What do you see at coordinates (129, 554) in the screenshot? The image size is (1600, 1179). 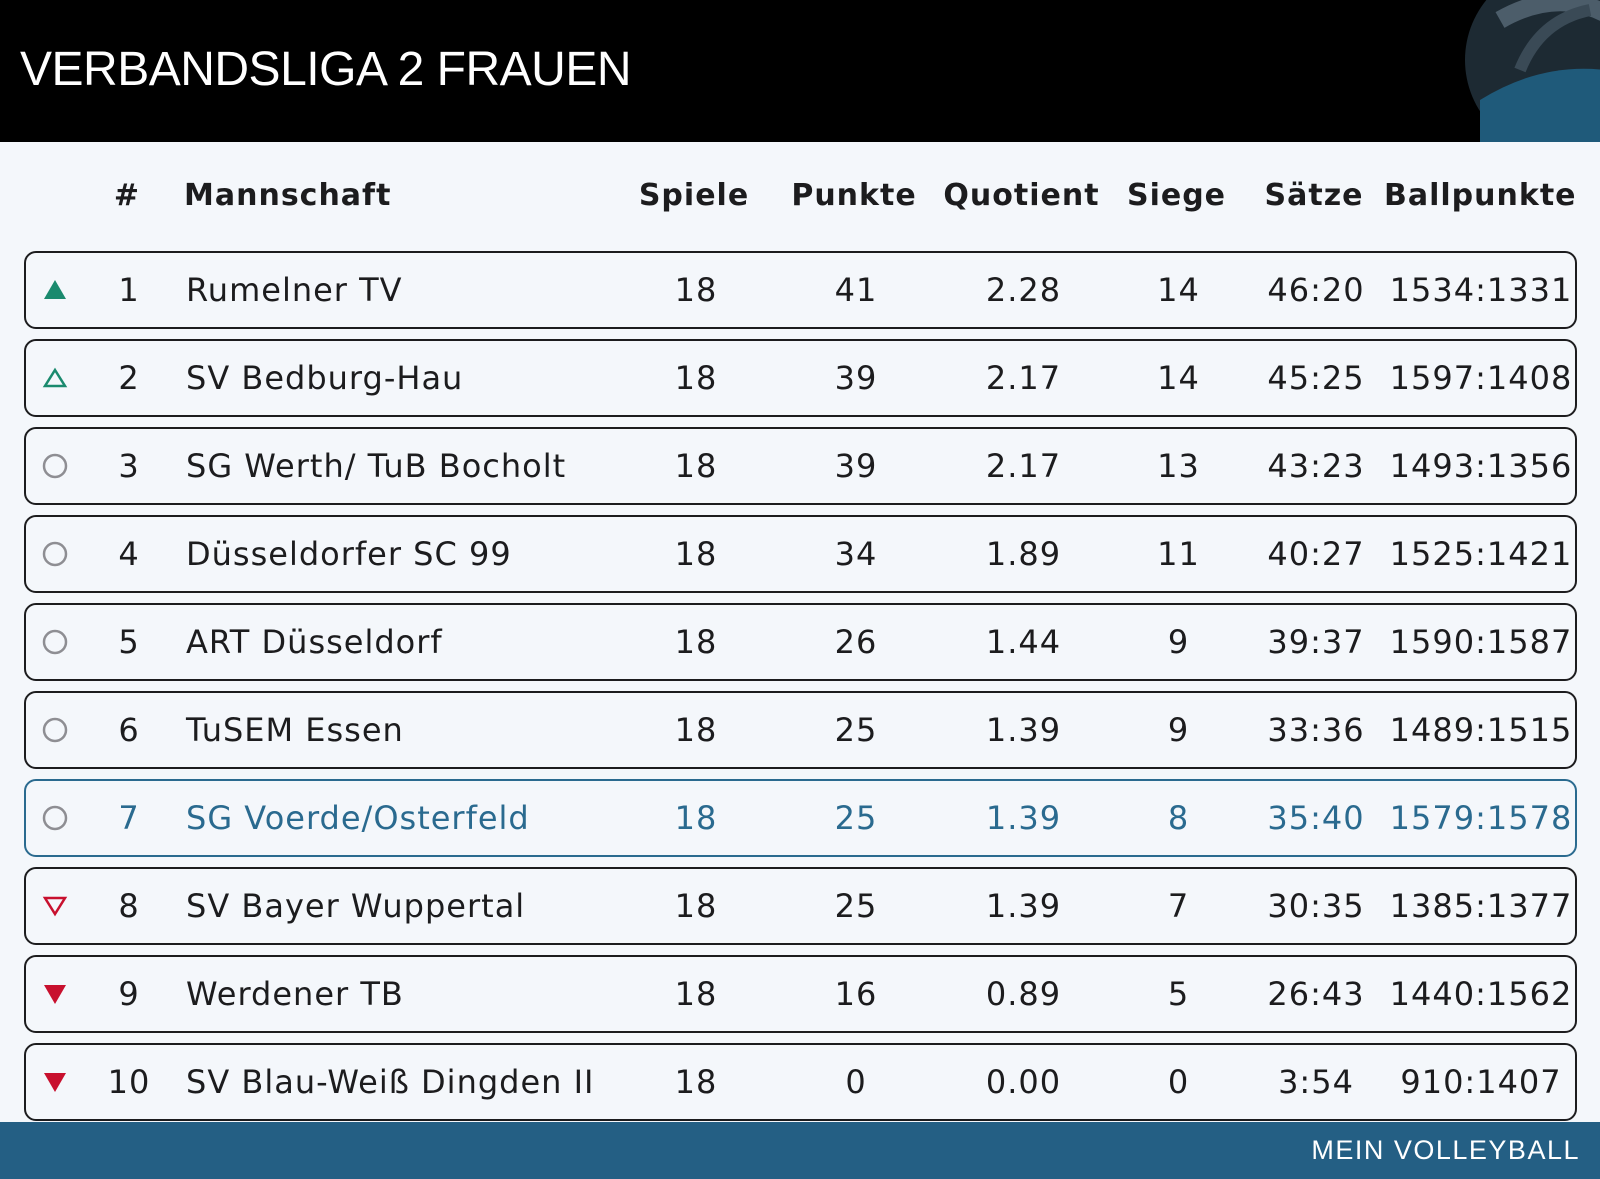 I see `rank-cell: 4` at bounding box center [129, 554].